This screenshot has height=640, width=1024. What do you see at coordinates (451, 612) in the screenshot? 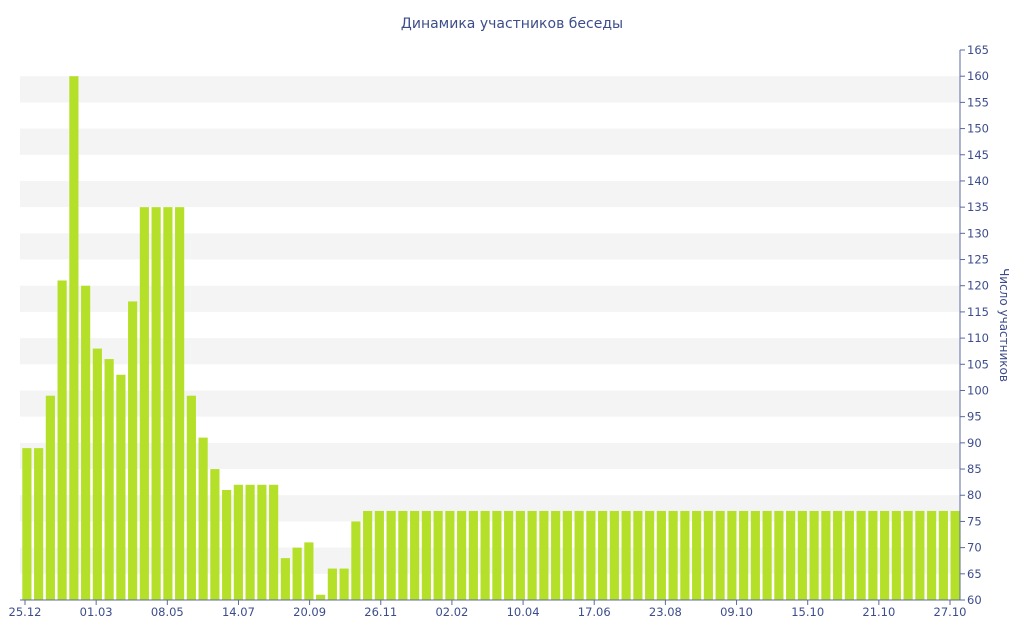
I see `x-tick-label: 02.02` at bounding box center [451, 612].